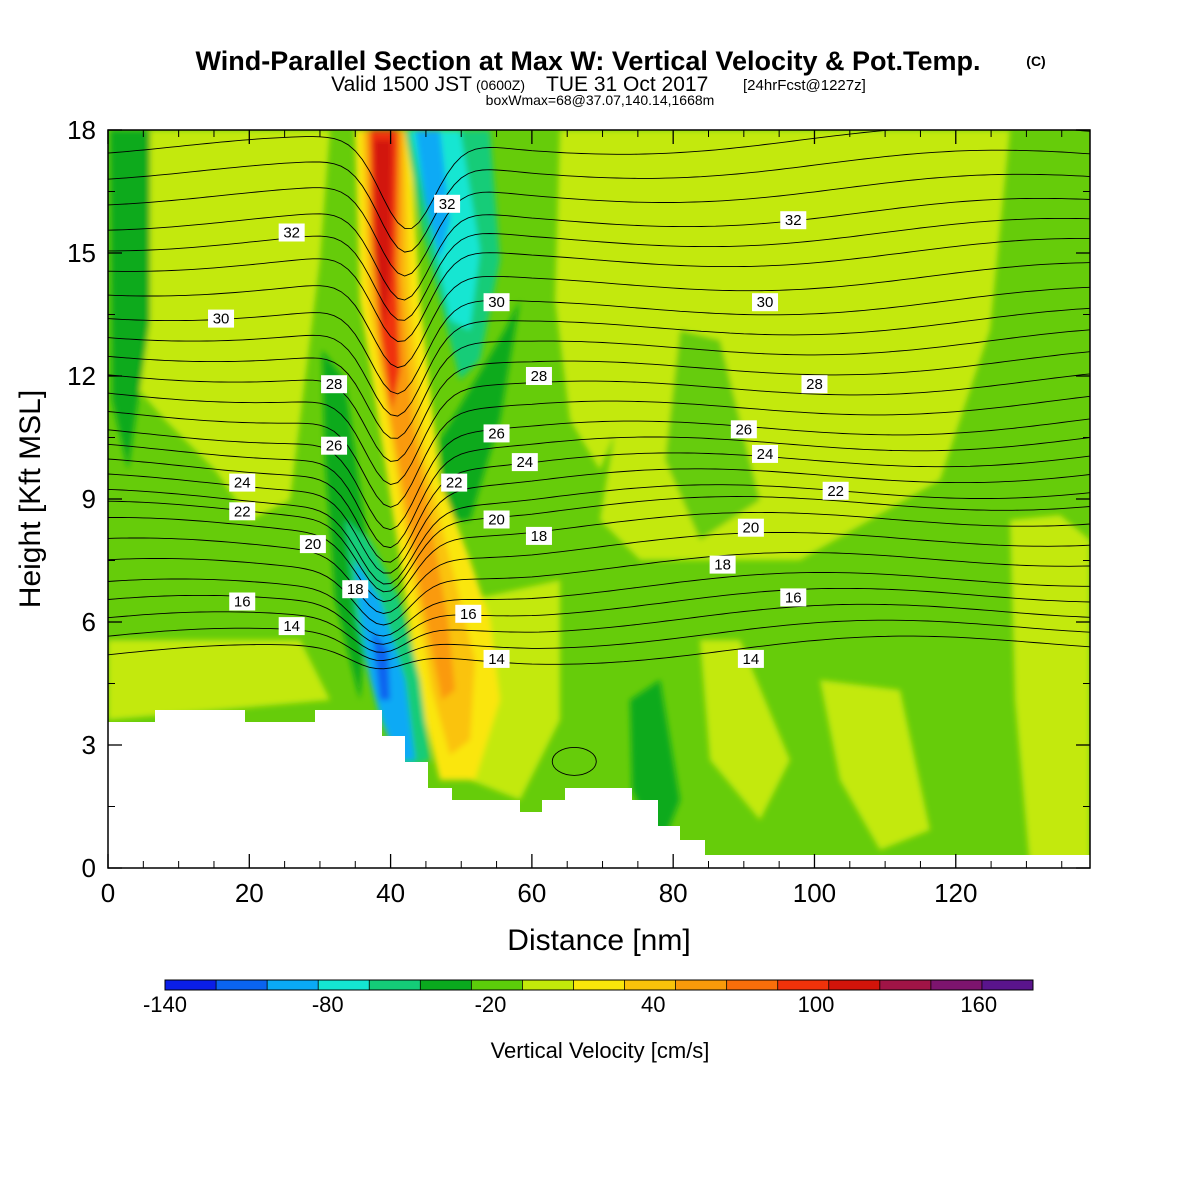 The image size is (1200, 1200). Describe the element at coordinates (89, 499) in the screenshot. I see `y-tick-label: 9` at that location.